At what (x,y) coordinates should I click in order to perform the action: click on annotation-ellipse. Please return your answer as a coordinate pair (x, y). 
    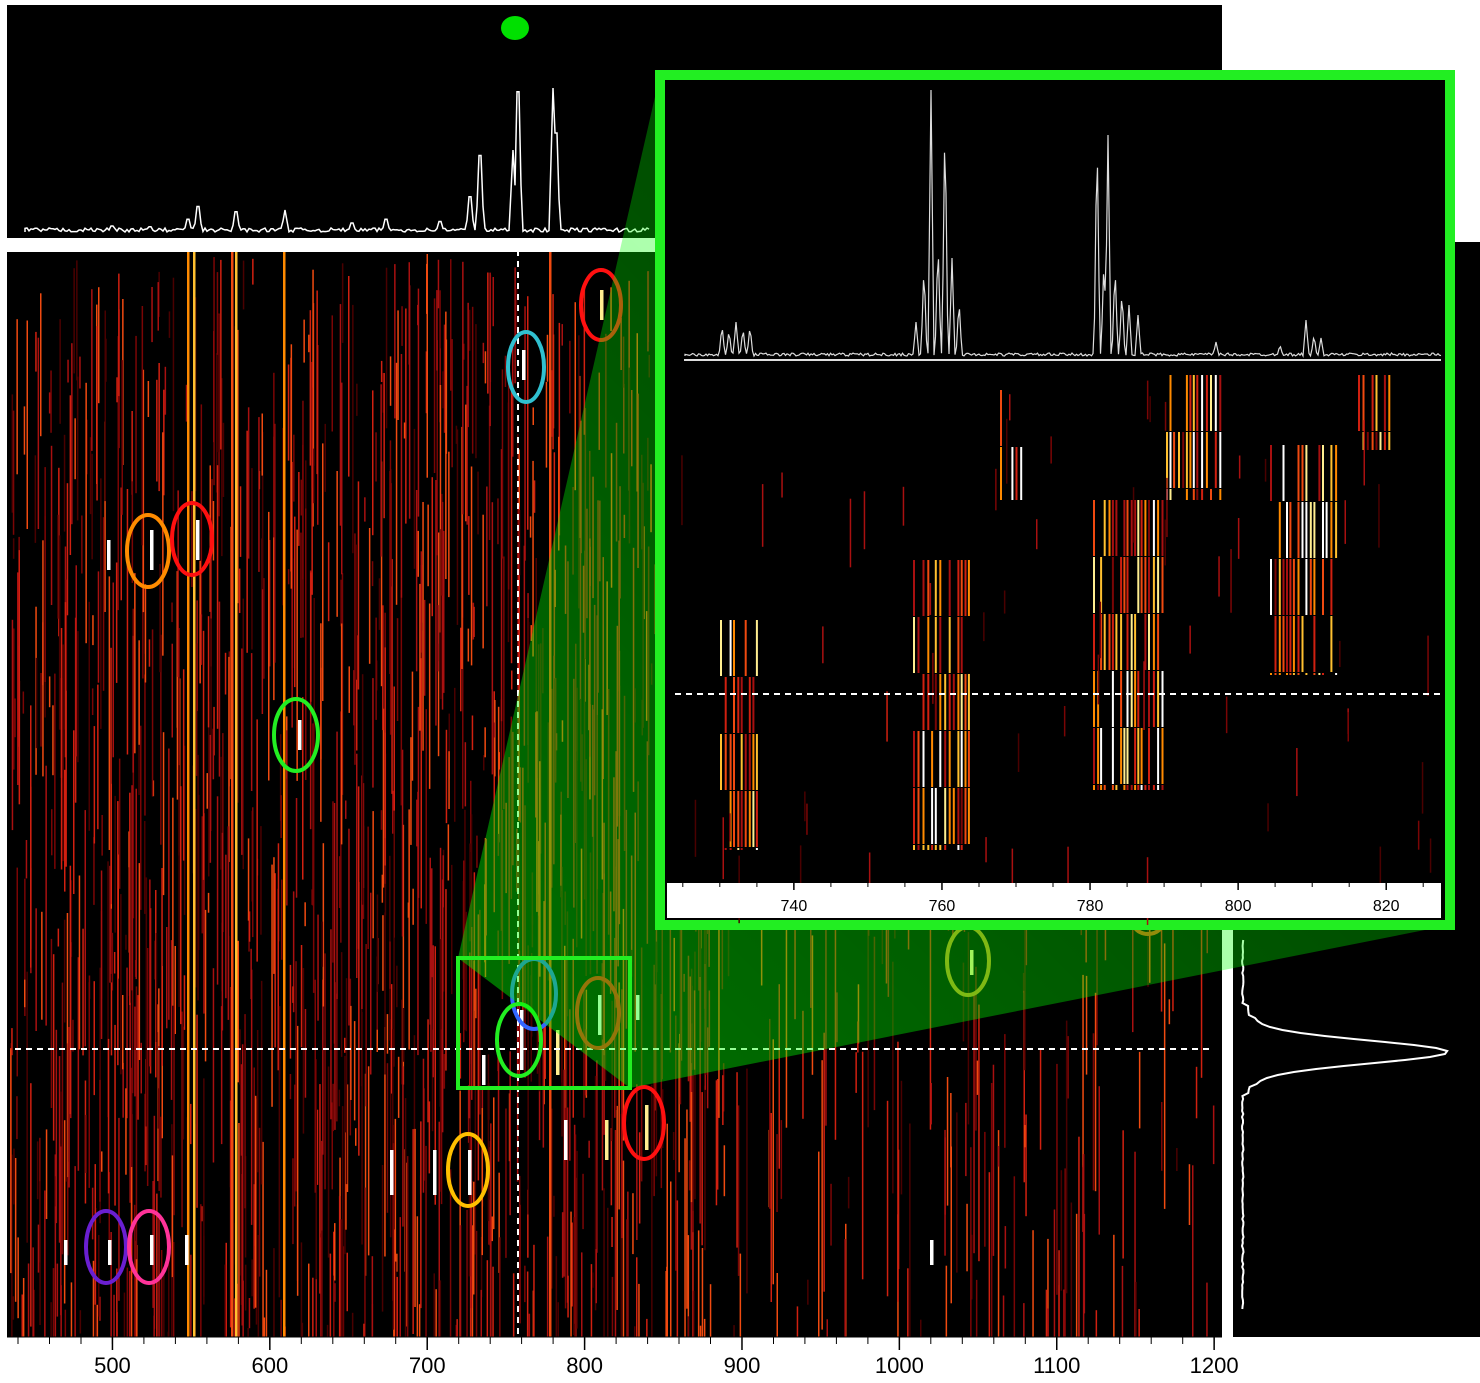
    Looking at the image, I should click on (192, 539).